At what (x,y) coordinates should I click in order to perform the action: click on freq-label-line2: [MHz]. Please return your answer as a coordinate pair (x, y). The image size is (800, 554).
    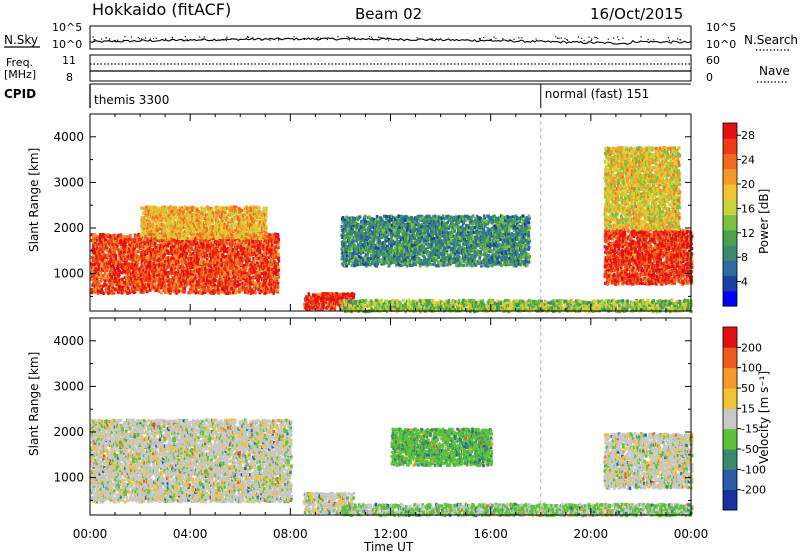
    Looking at the image, I should click on (20, 74).